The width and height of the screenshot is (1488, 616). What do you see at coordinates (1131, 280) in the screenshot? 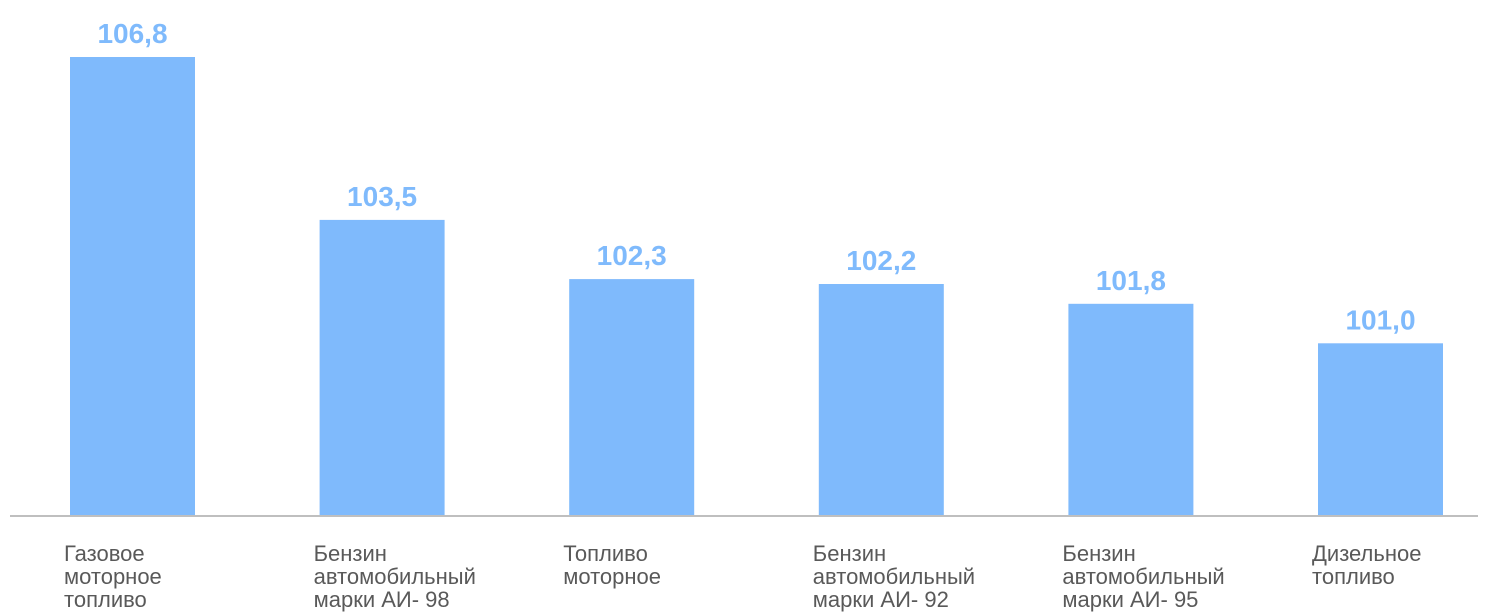
I see `value-label-5: 101,8` at bounding box center [1131, 280].